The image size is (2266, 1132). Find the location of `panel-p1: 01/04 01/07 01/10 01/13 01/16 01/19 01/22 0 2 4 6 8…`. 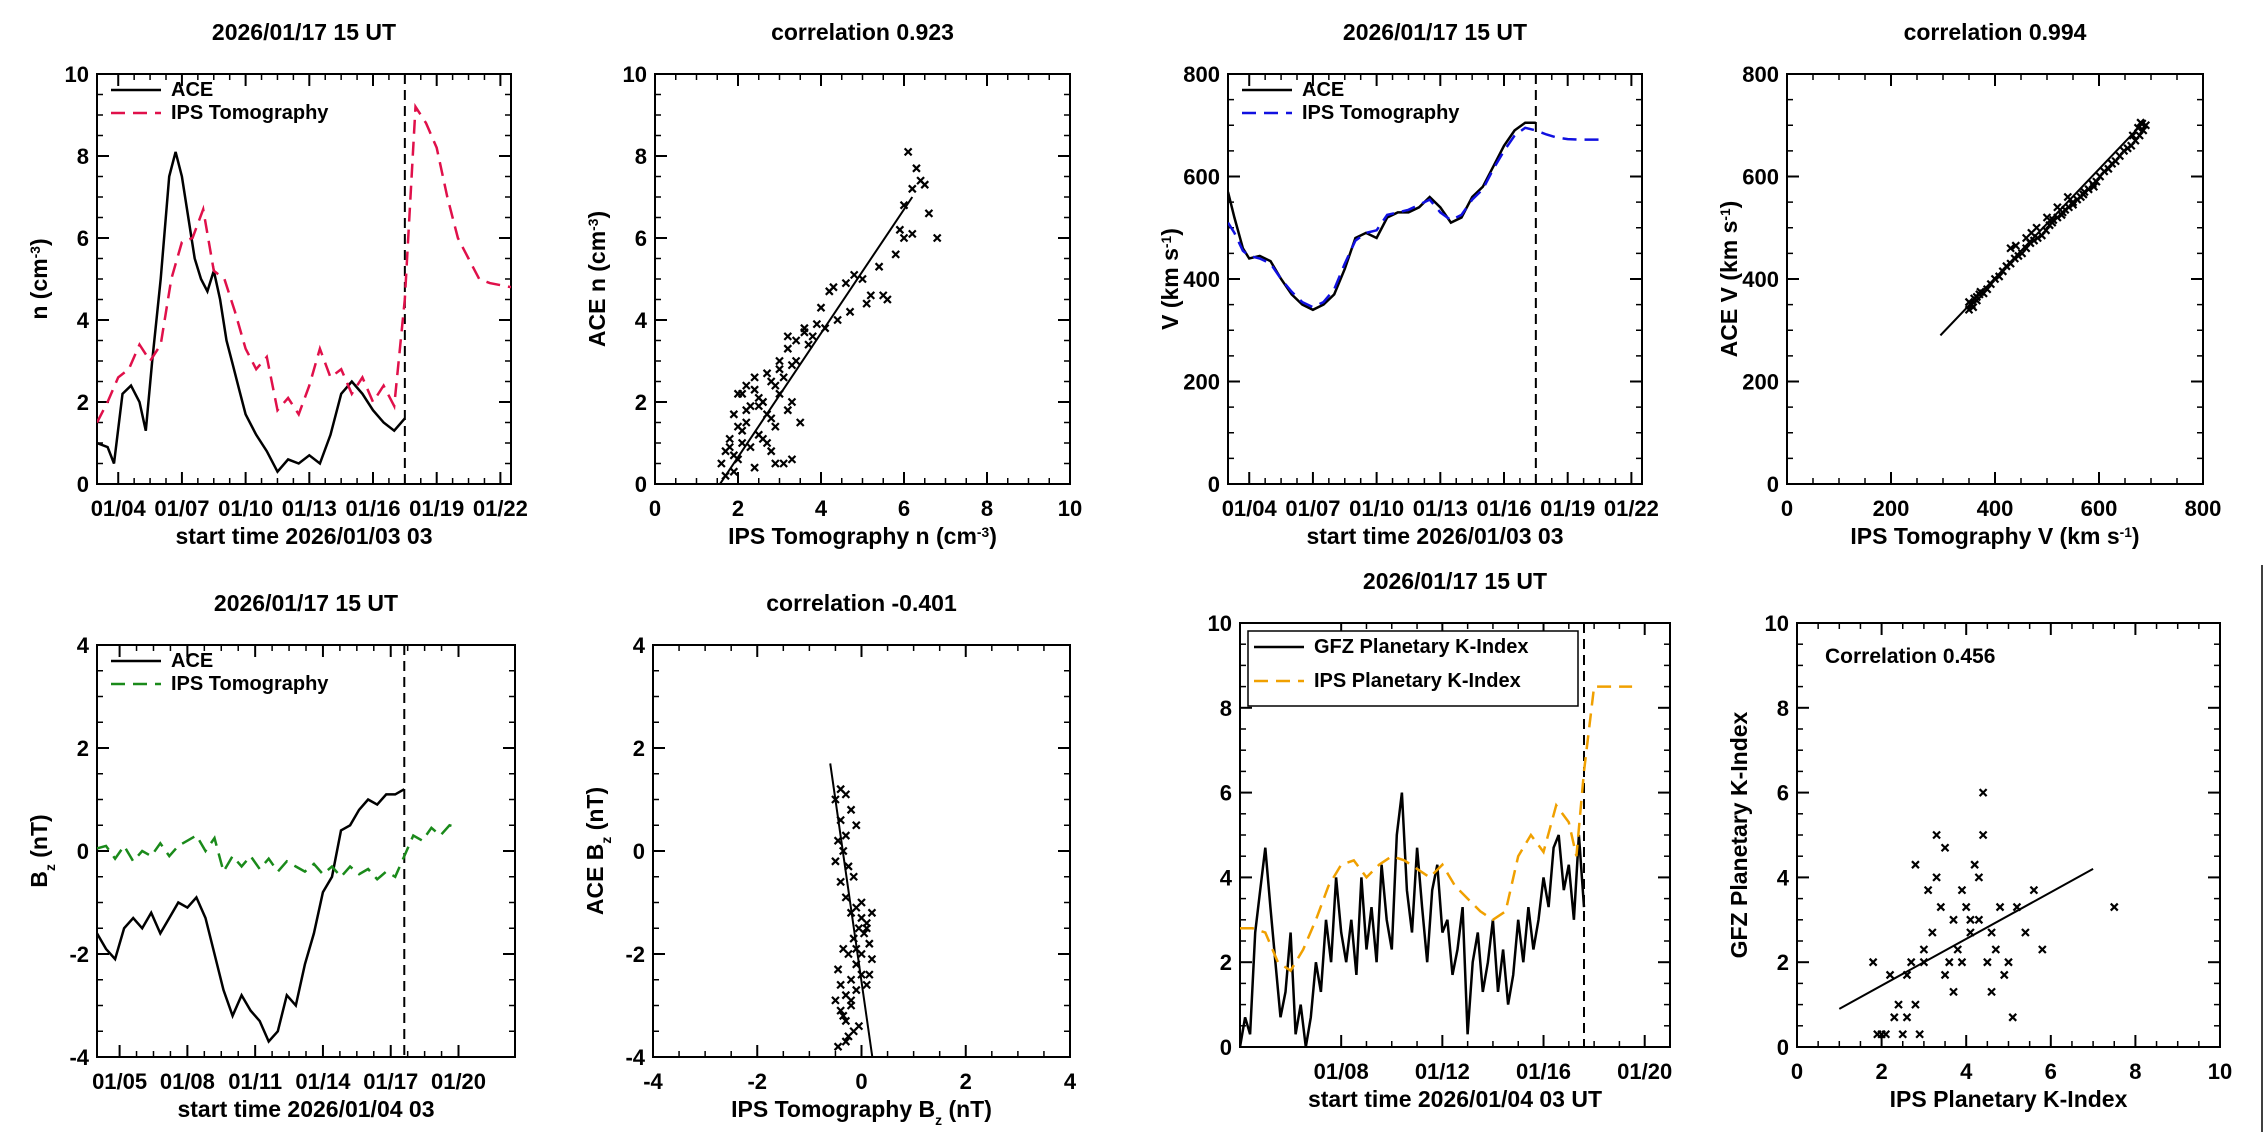

panel-p1: 01/04 01/07 01/10 01/13 01/16 01/19 01/22 0 2 4 6 8… is located at coordinates (277, 284).